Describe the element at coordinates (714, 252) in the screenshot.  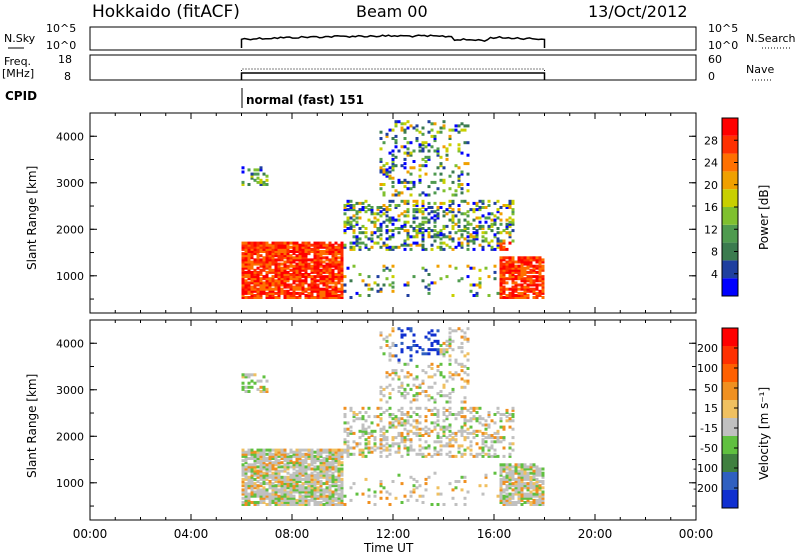
I see `colorbar-tick-label: 8` at that location.